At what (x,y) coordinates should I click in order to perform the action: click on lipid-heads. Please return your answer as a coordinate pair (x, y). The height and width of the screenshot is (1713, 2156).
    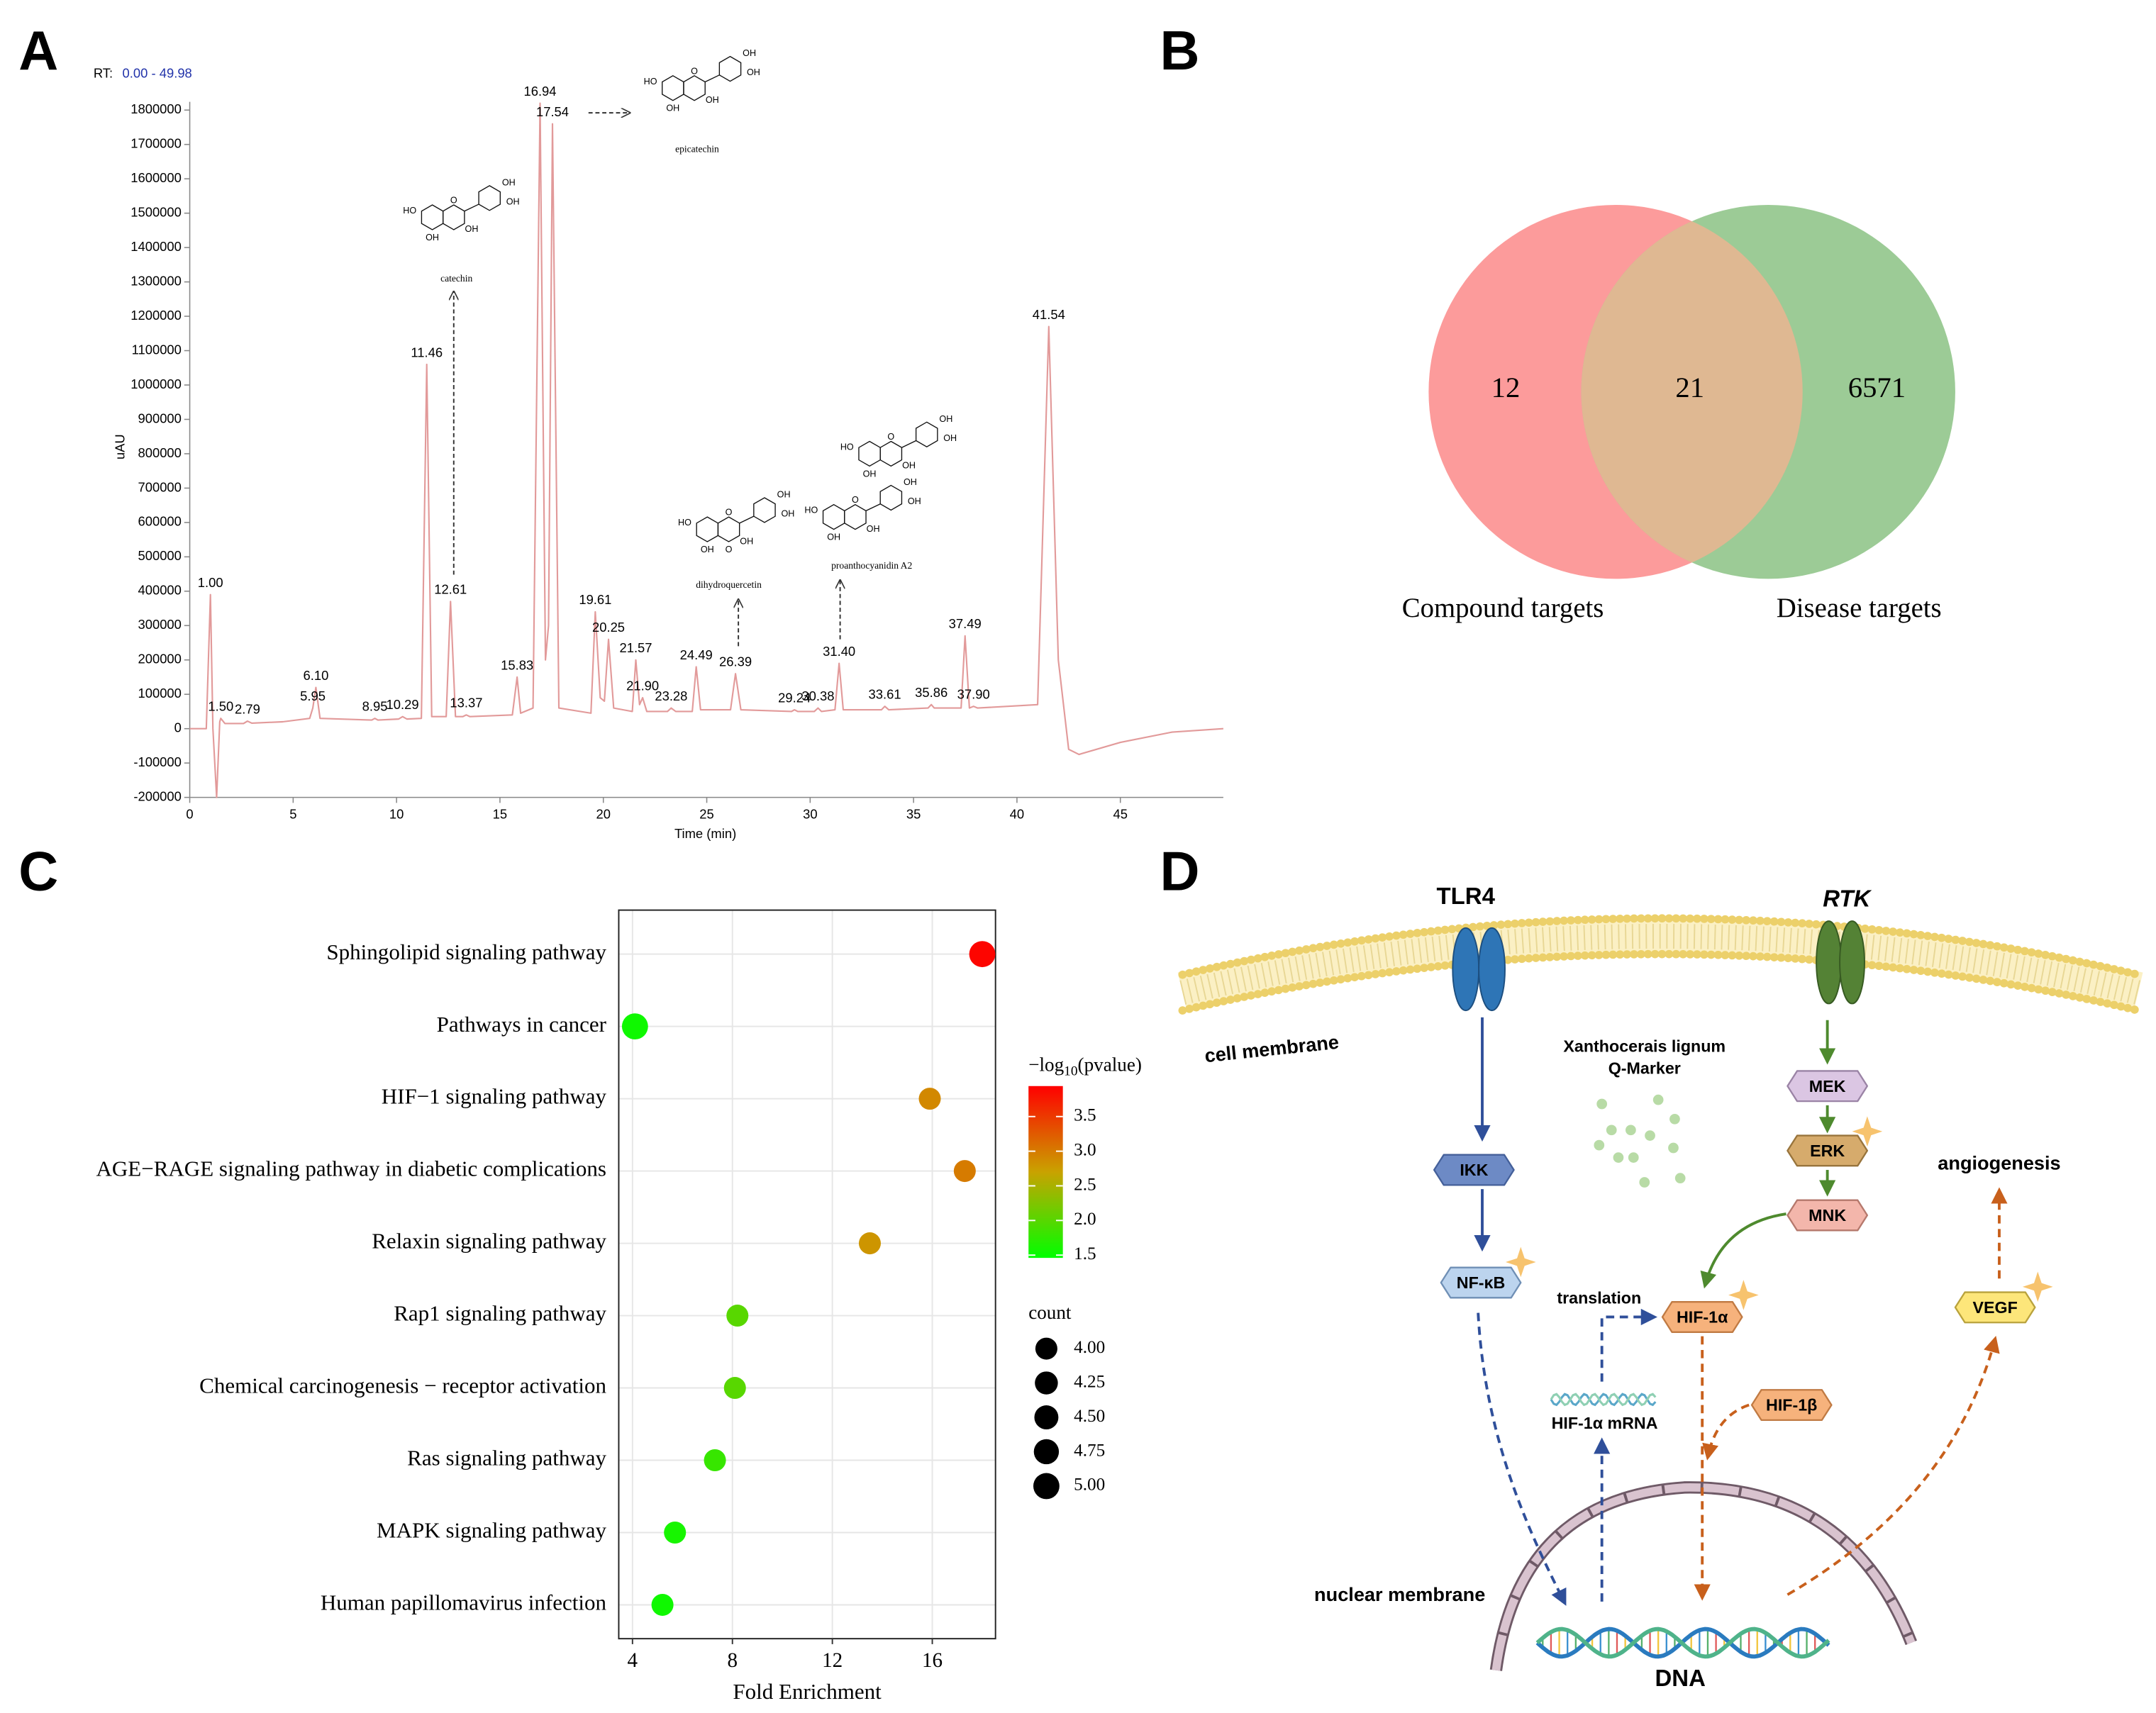
    Looking at the image, I should click on (1660, 982).